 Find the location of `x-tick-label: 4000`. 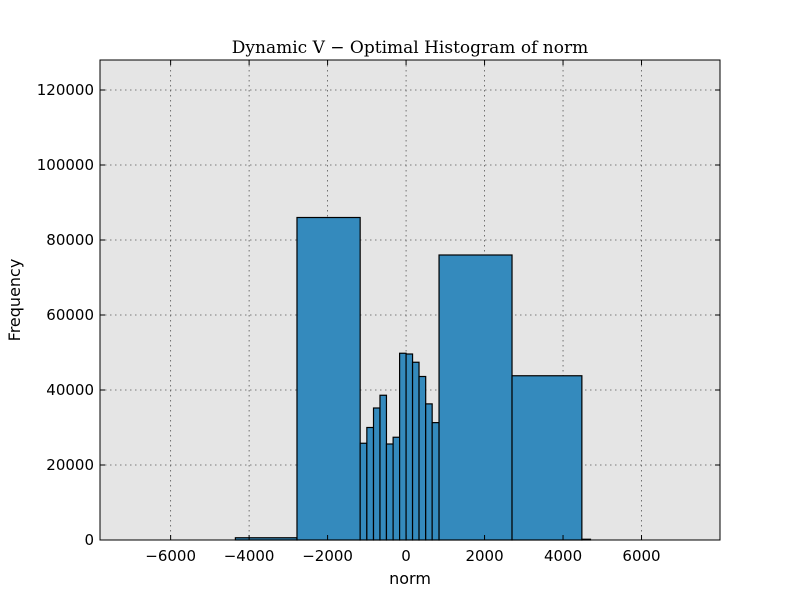

x-tick-label: 4000 is located at coordinates (563, 556).